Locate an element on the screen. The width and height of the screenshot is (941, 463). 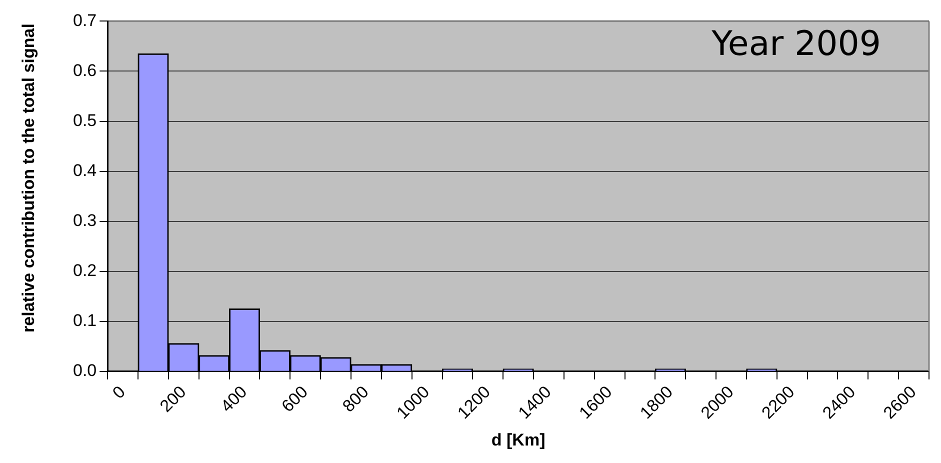
y-axis-title: relative contribution to the total signal is located at coordinates (29, 178).